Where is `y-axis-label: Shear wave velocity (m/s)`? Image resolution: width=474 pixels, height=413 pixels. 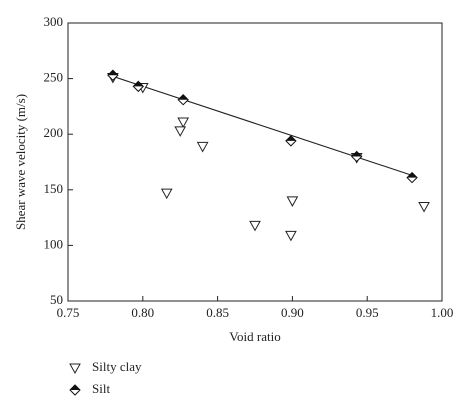 y-axis-label: Shear wave velocity (m/s) is located at coordinates (20, 162).